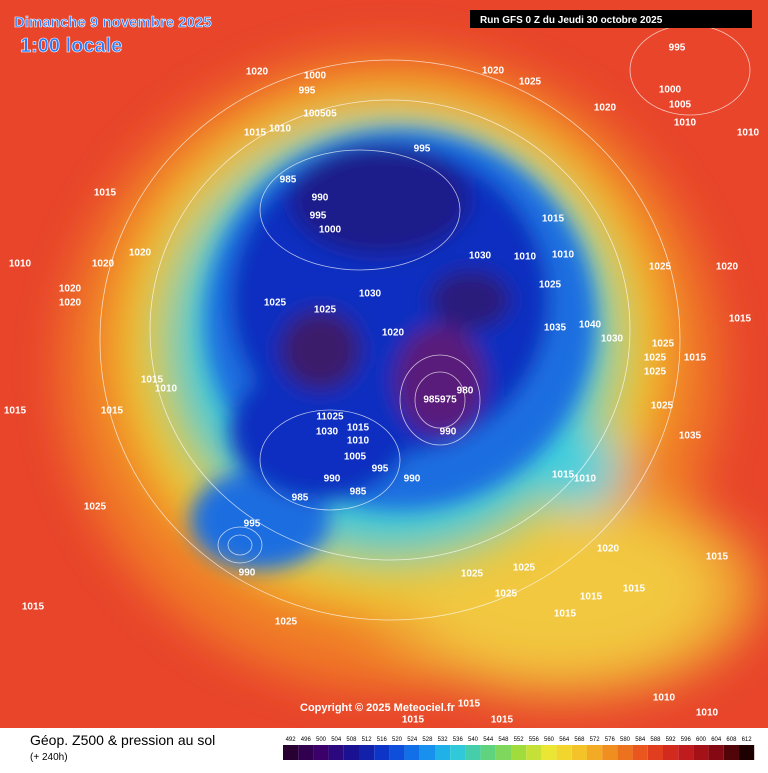 The image size is (768, 773). I want to click on isobar-label: 100505, so click(320, 114).